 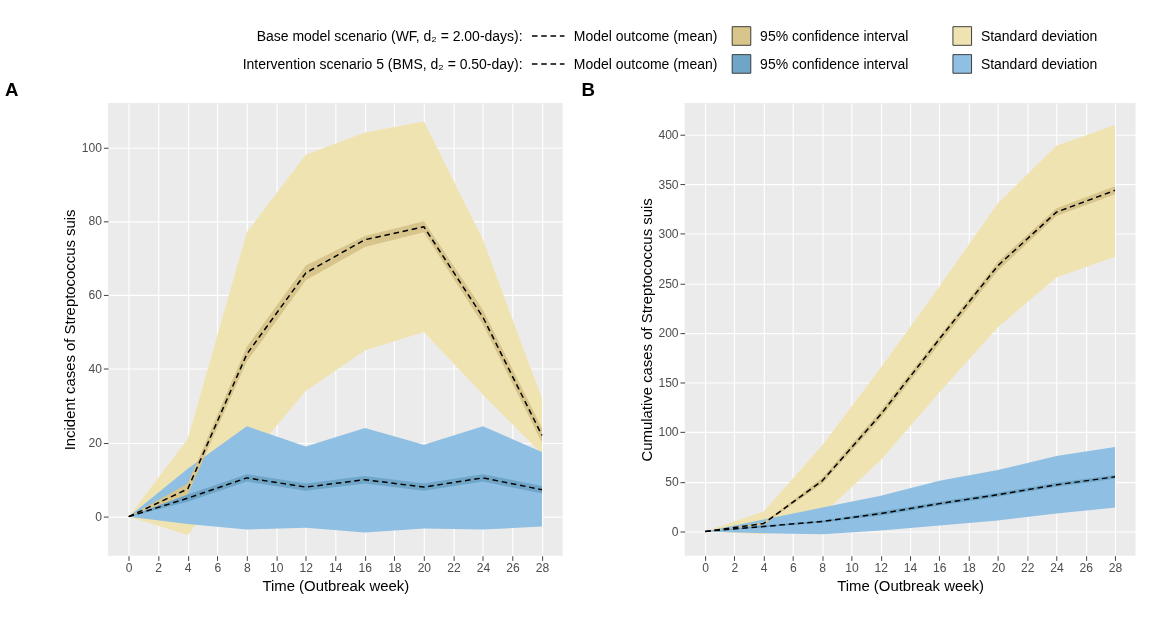 I want to click on y-axis-title: Cumulative cases of Streptococcus suis, so click(x=646, y=330).